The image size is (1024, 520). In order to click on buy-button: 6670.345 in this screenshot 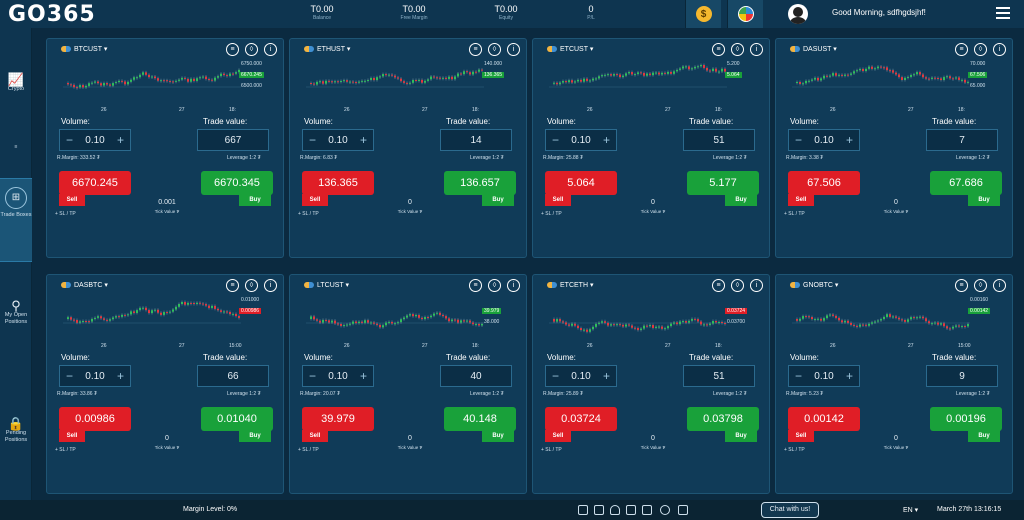, I will do `click(237, 183)`.